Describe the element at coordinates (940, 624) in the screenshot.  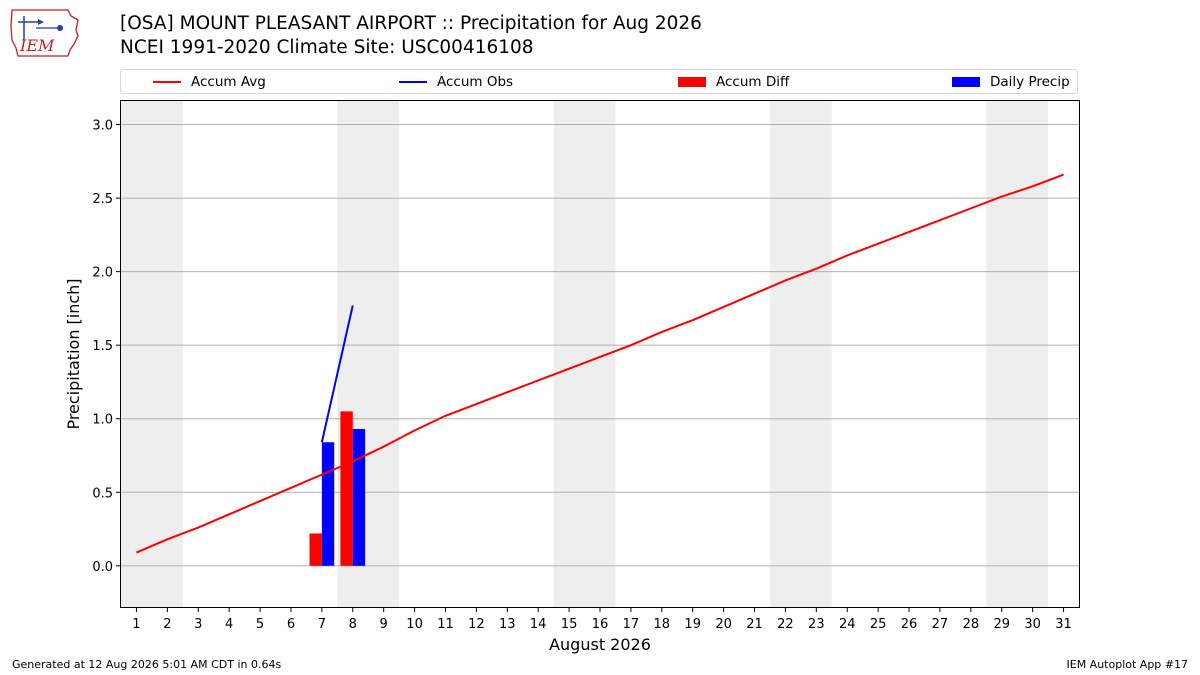
I see `x-tick-label-26: 27` at that location.